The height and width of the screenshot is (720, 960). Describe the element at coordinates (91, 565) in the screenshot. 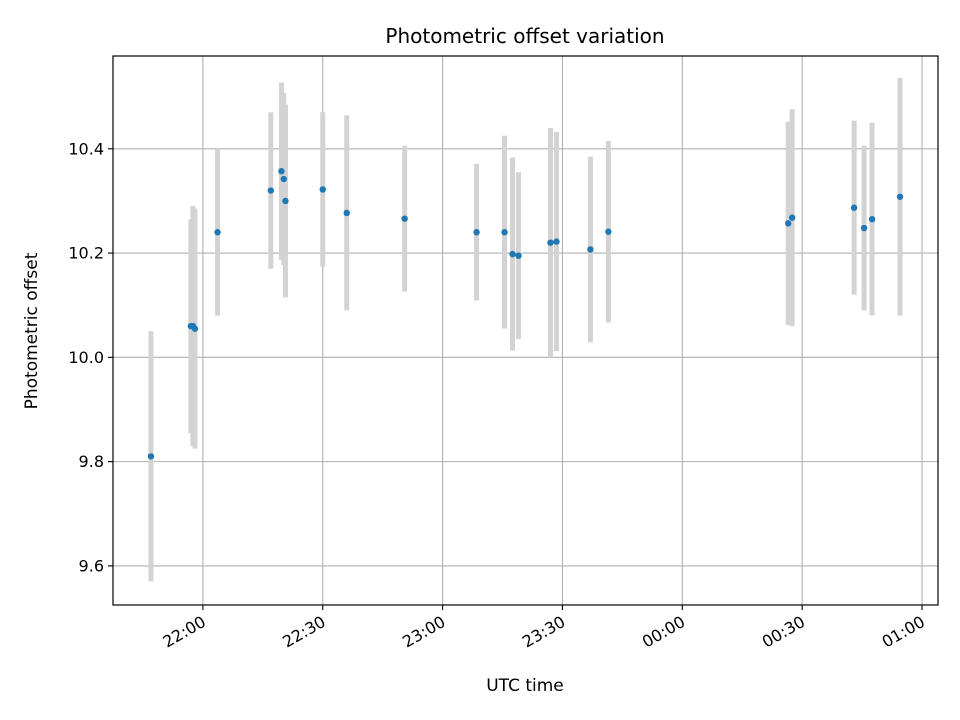

I see `y-tick-label: 9.6` at that location.